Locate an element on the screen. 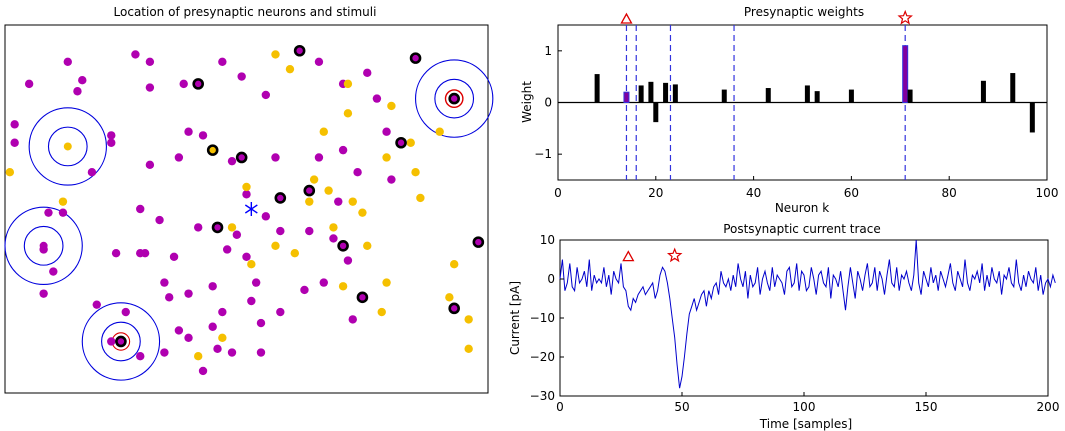  trace-xlabel: Time [samples] is located at coordinates (805, 424).